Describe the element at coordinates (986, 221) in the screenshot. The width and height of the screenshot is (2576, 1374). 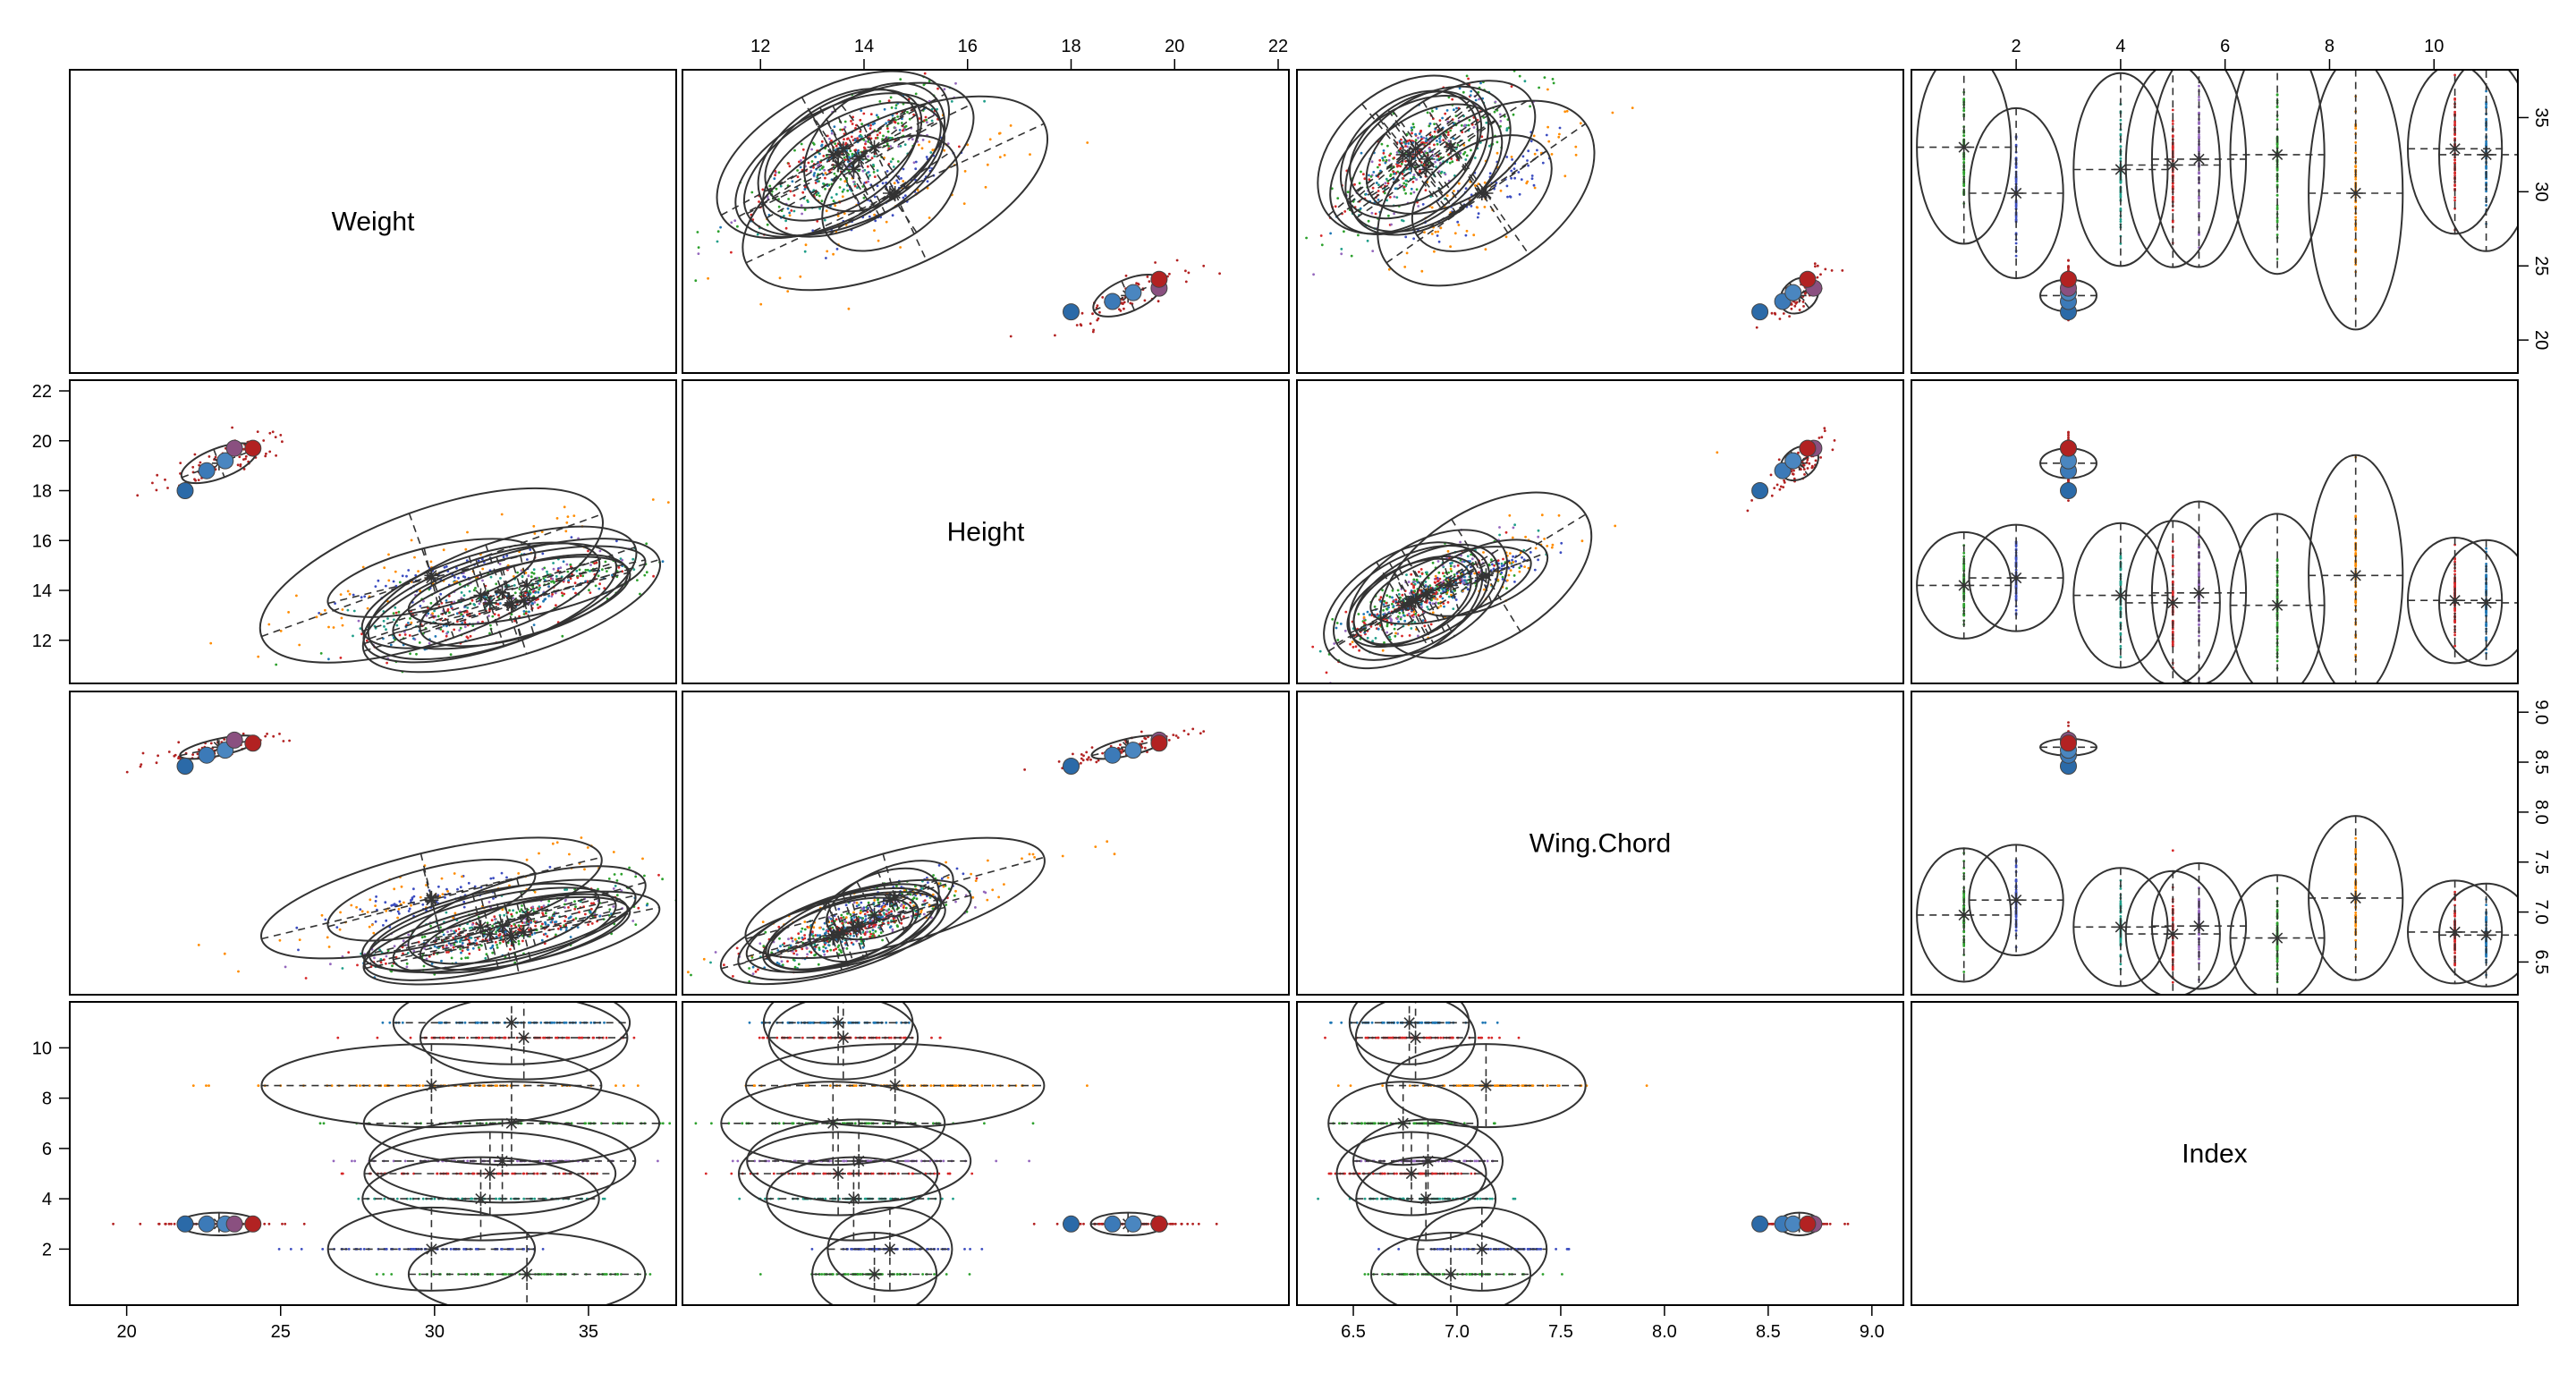
I see `panel-frame` at that location.